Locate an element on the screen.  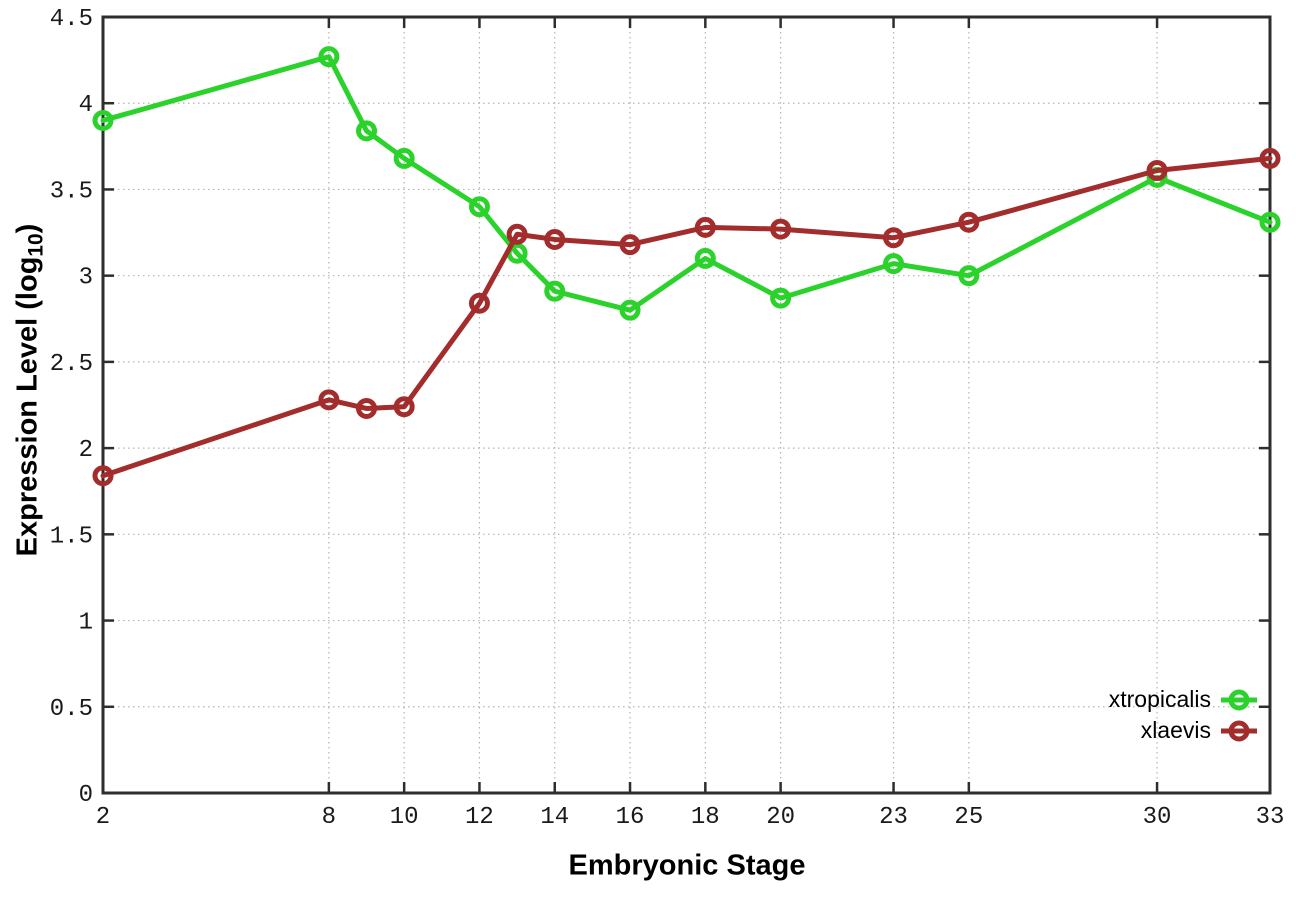
y-tick-label-4.5: 4.5 is located at coordinates (71, 19).